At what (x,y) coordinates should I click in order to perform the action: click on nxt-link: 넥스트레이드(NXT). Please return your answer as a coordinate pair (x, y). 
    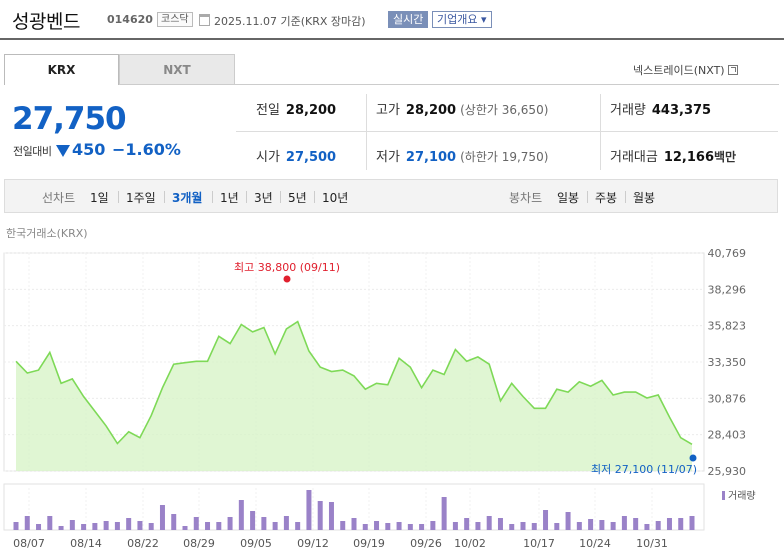
    Looking at the image, I should click on (685, 70).